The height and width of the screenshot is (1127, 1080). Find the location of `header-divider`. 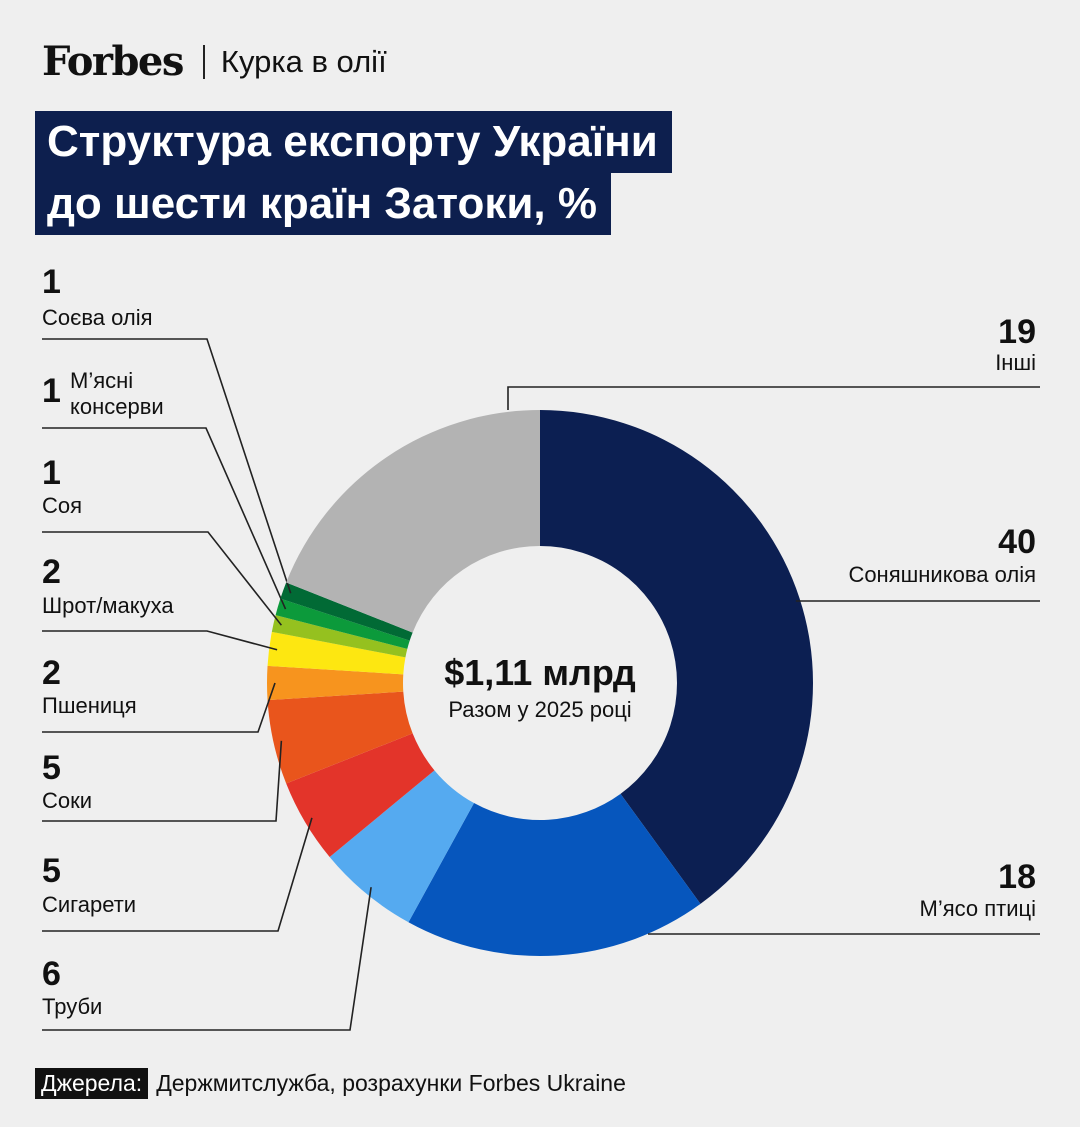

header-divider is located at coordinates (203, 61).